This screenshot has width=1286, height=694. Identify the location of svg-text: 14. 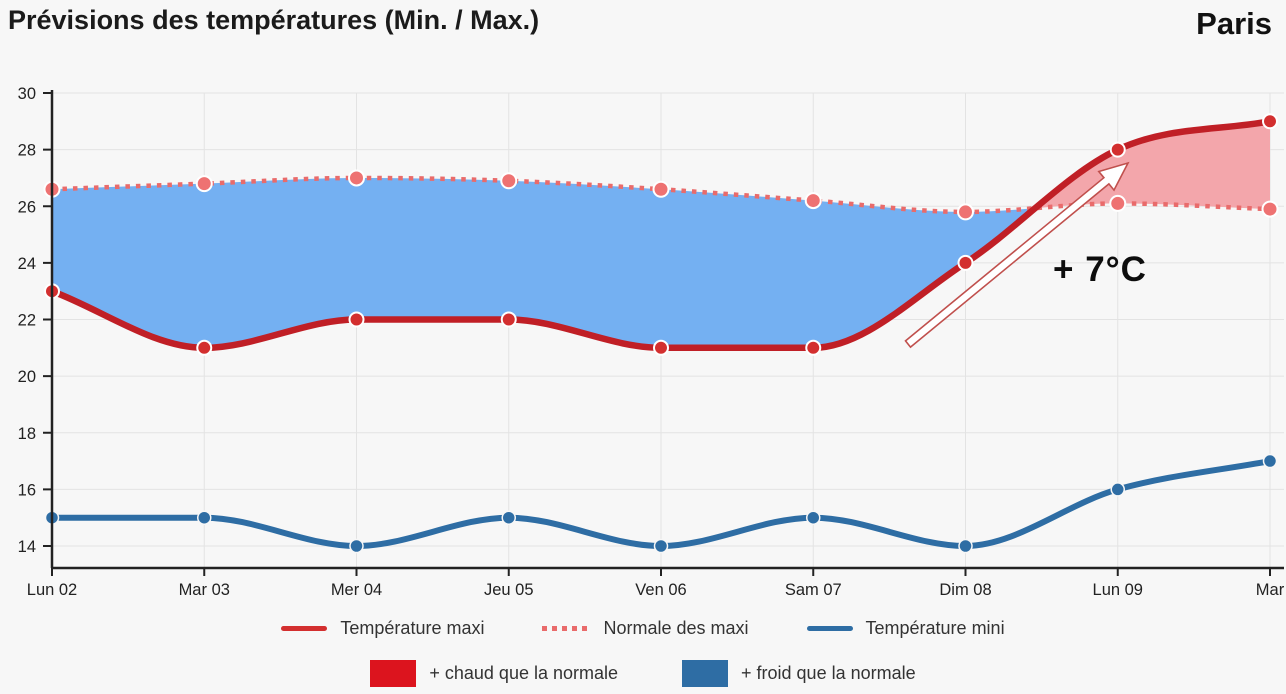
(27, 547).